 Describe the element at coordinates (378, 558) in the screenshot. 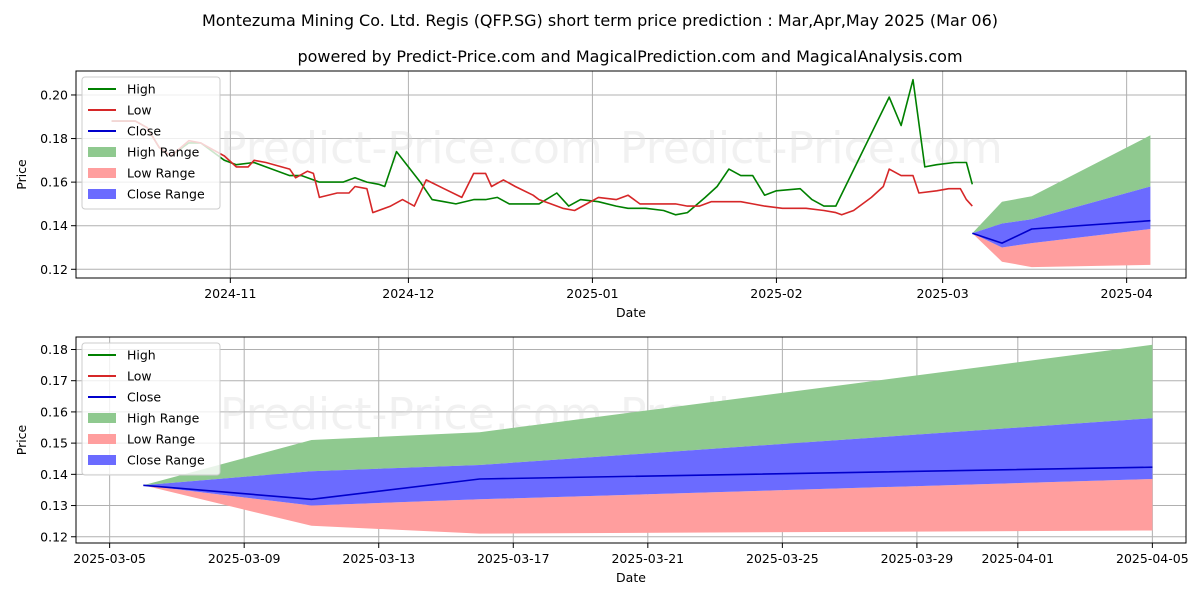

I see `x-tick-label: 2025-03-13` at that location.